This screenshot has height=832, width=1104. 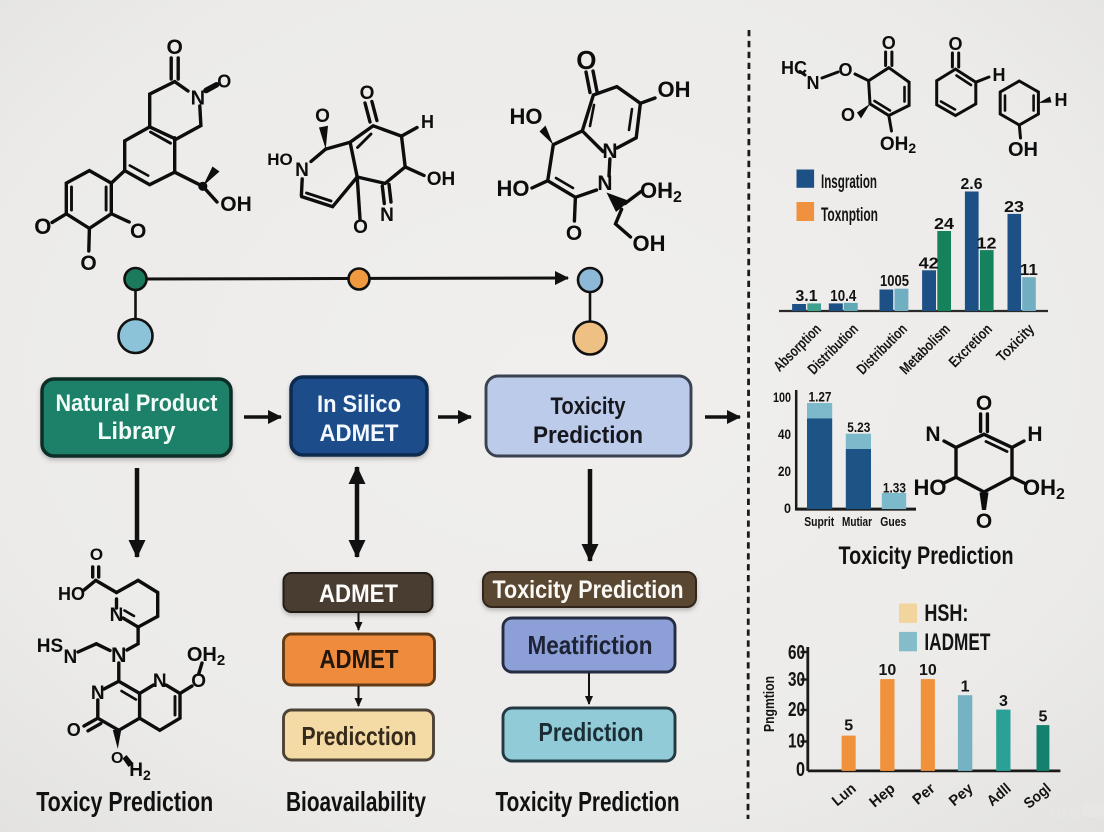 I want to click on svg-text: IADMET, so click(x=957, y=642).